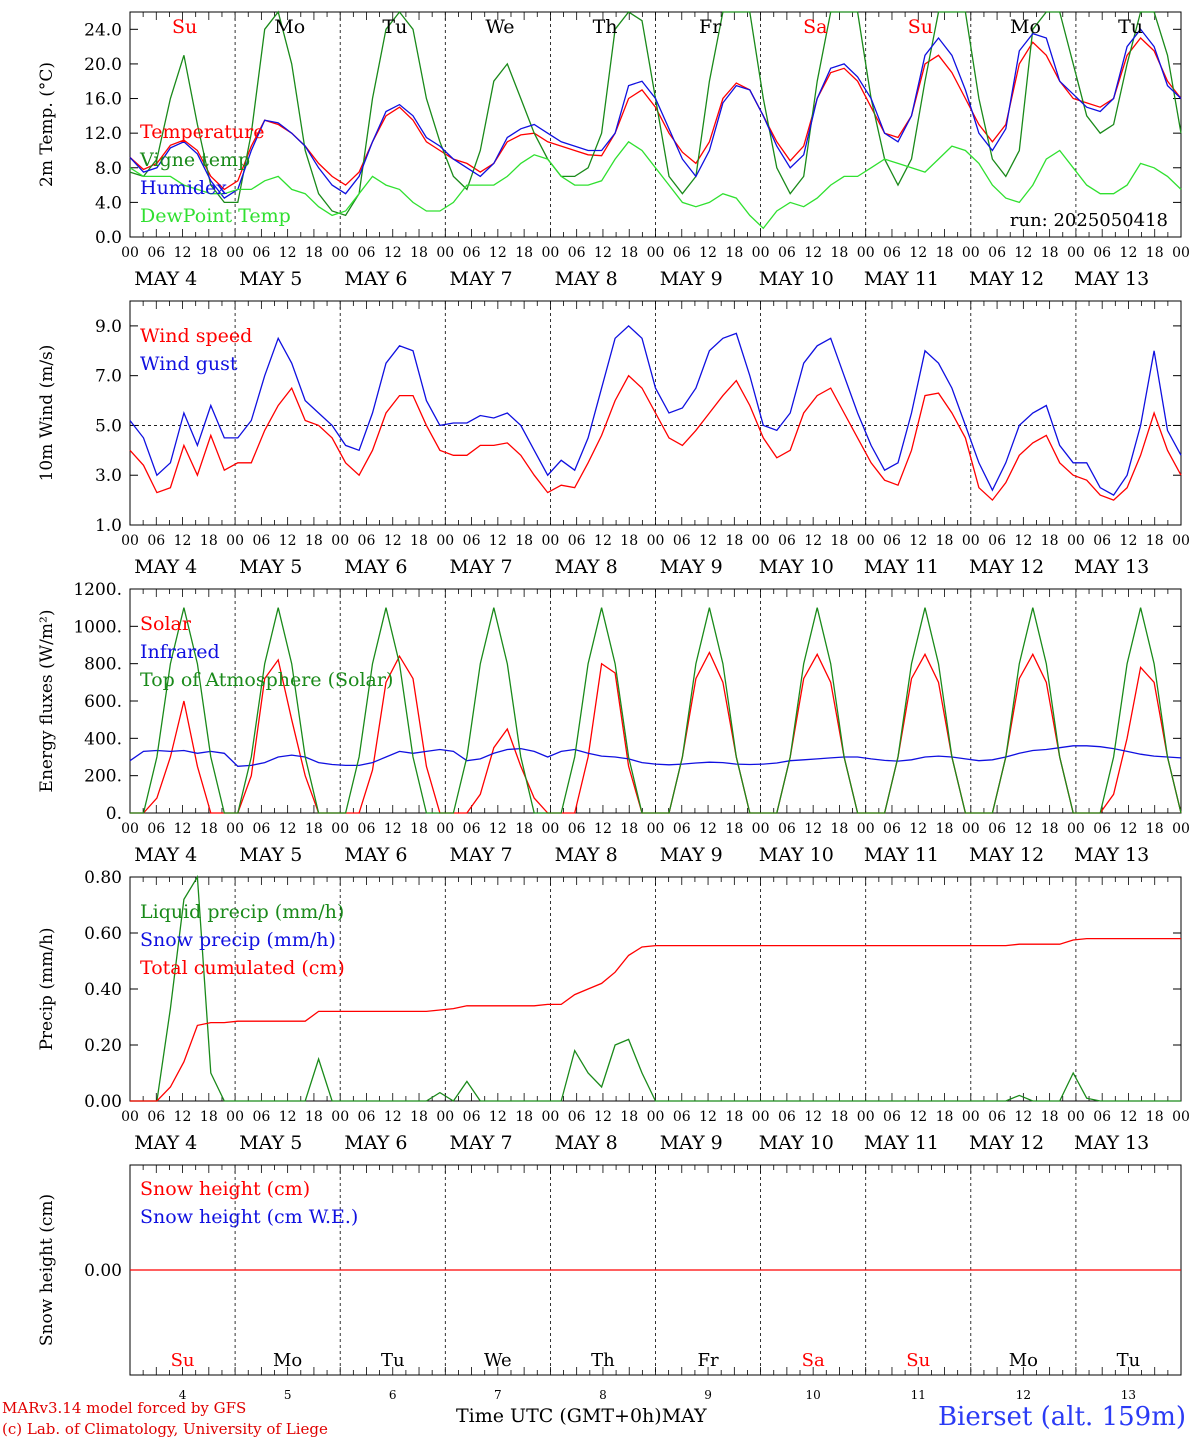  Describe the element at coordinates (498, 1395) in the screenshot. I see `day-number: 7` at that location.